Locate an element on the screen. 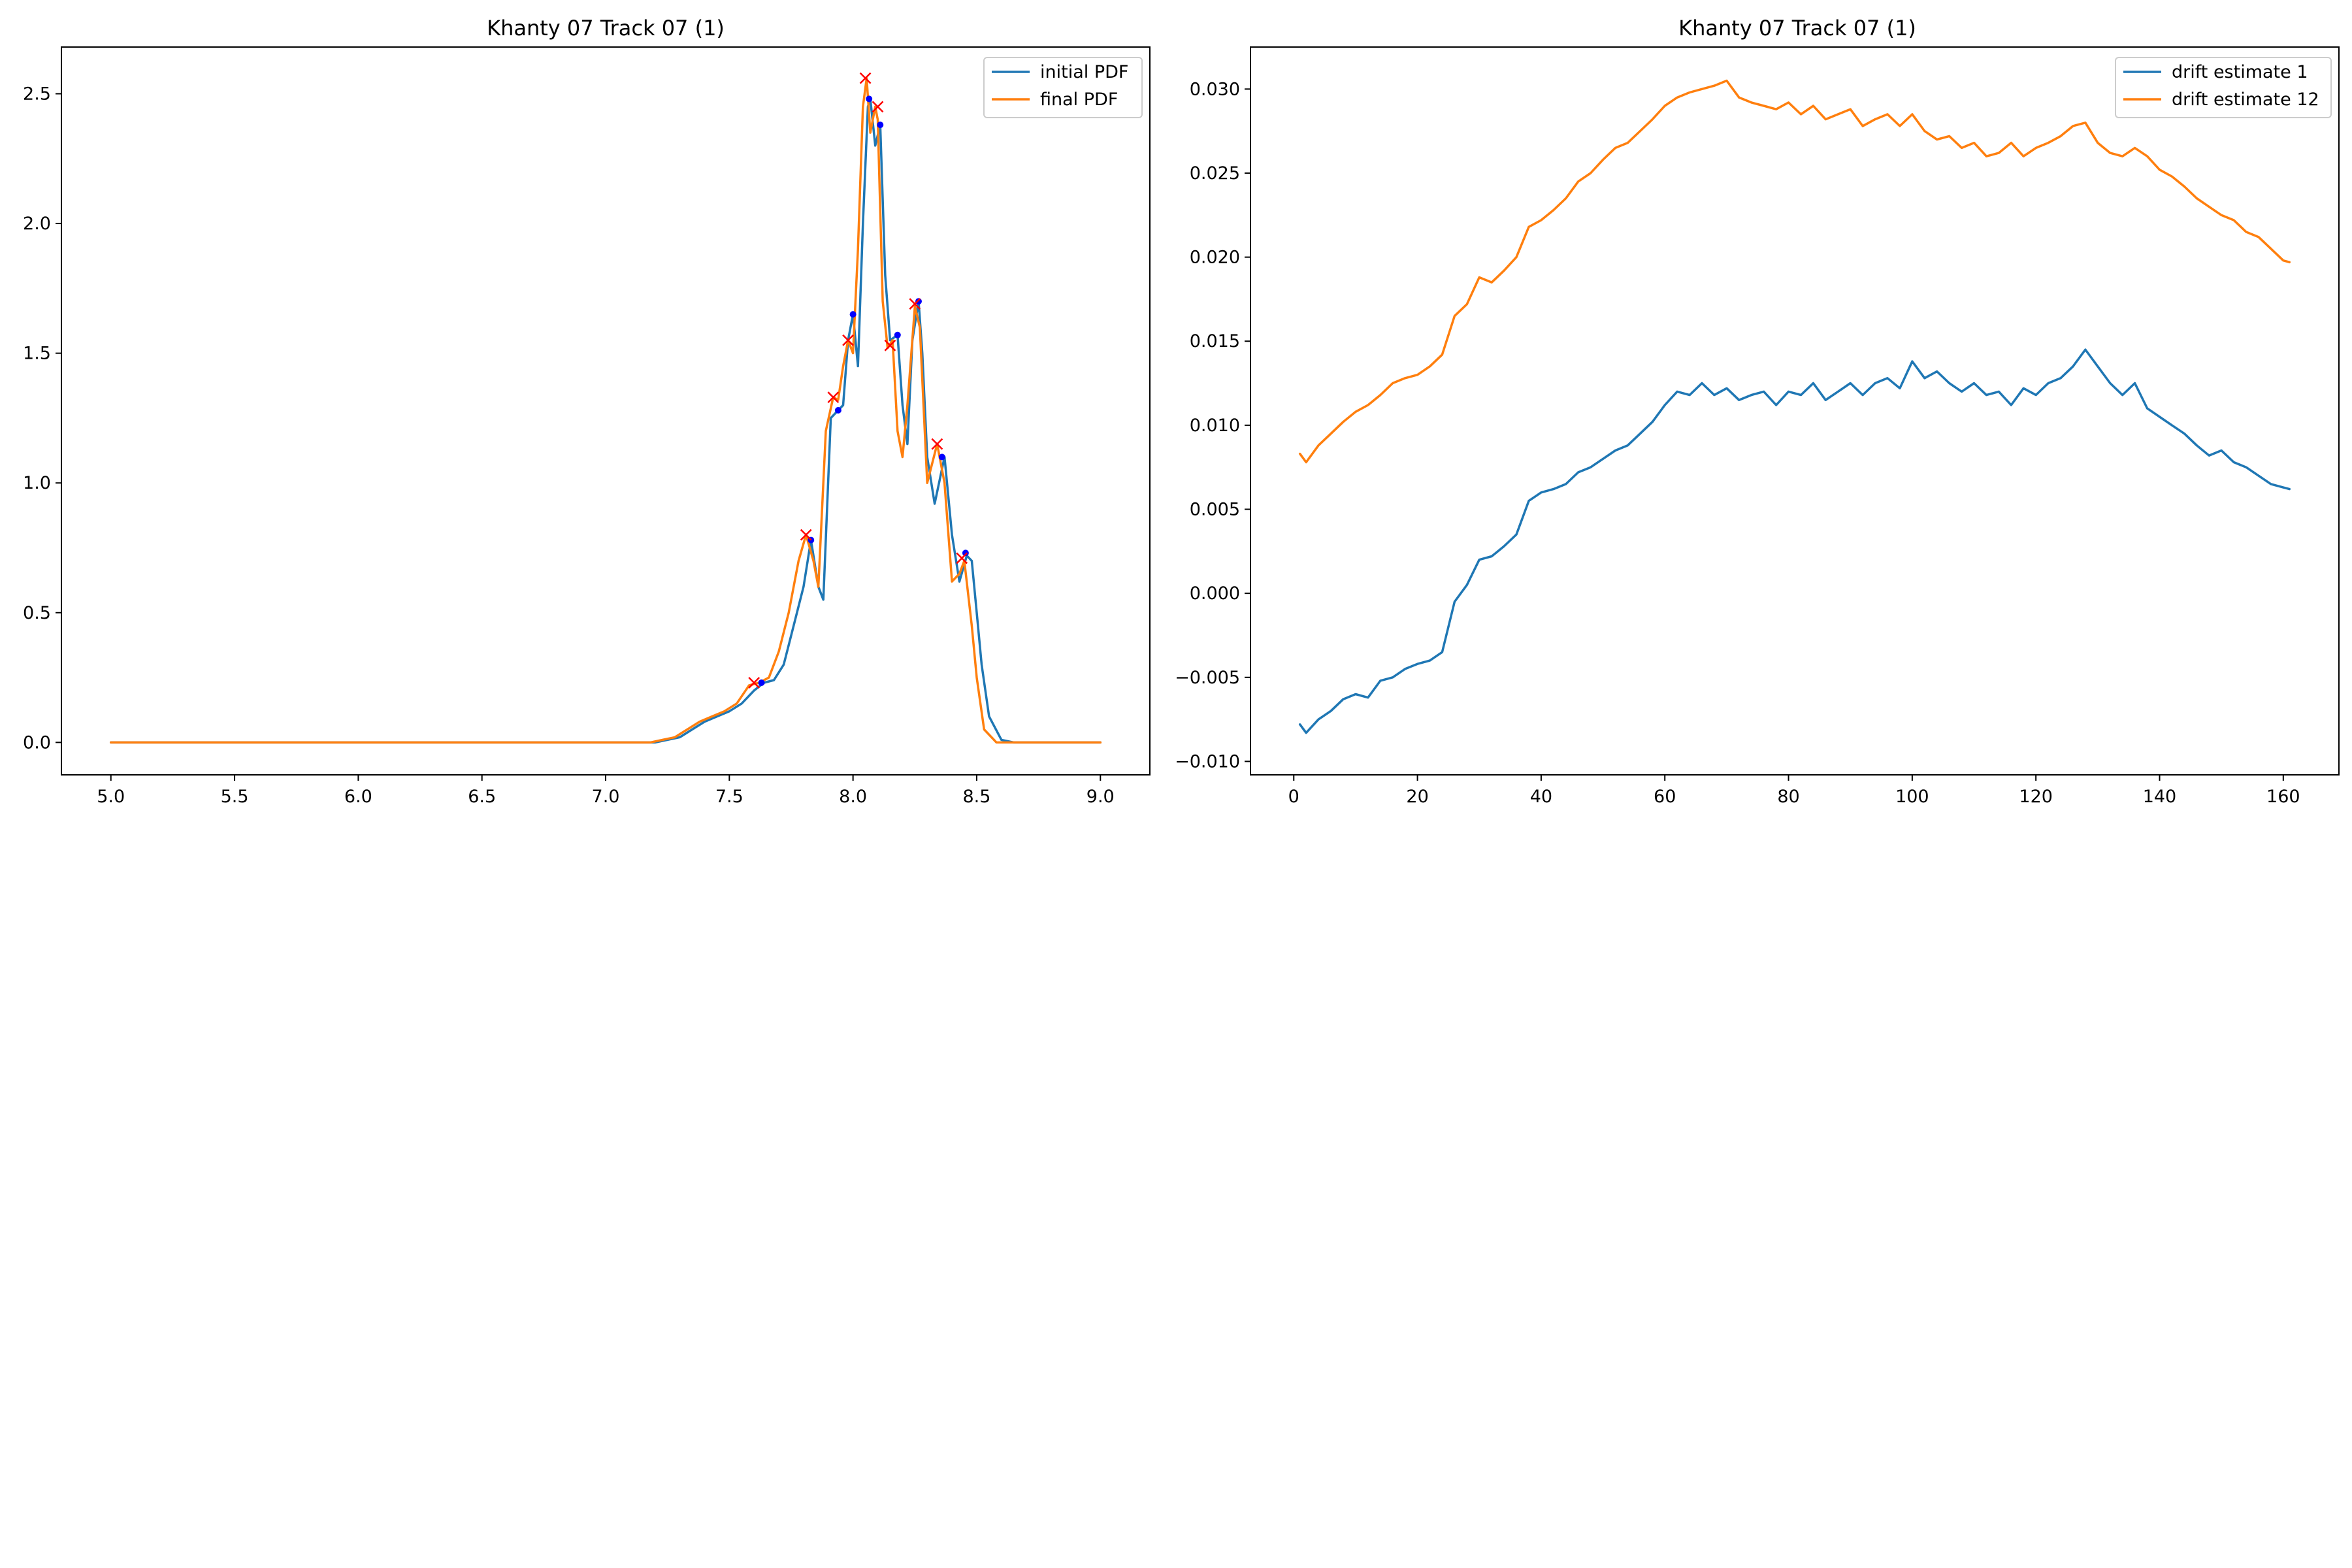 This screenshot has width=2352, height=1568. drift-x-tick-label: 80 is located at coordinates (1788, 797).